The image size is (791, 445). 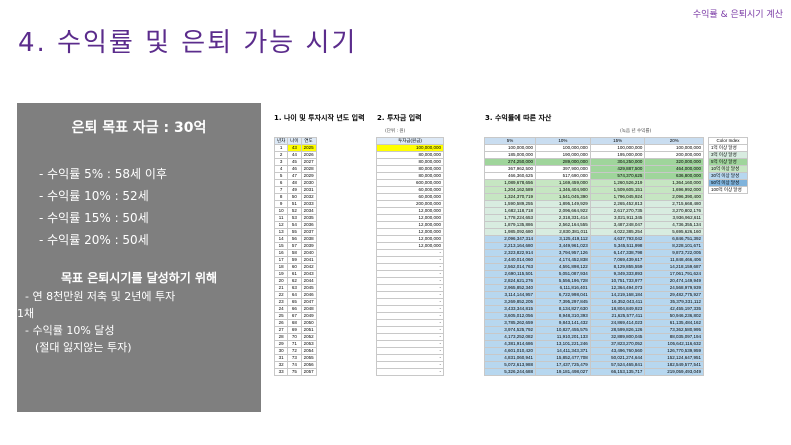 I want to click on table-cell: 182,549,577,541, so click(x=674, y=365).